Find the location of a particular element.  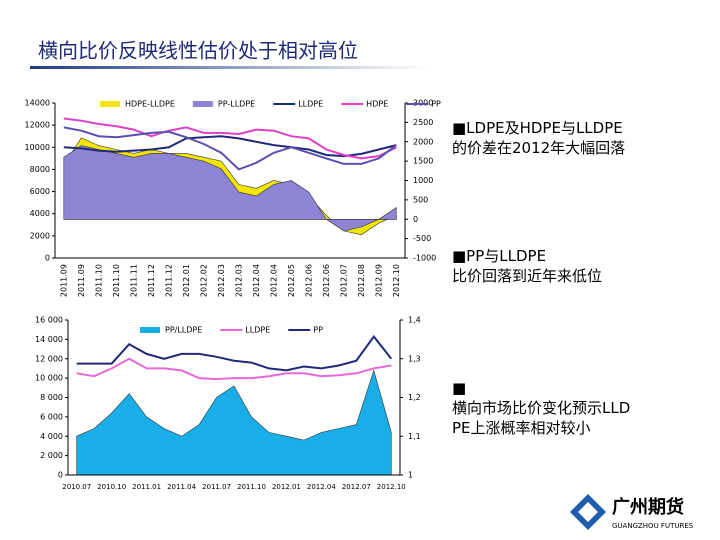

y2-tick-label: 1,3 is located at coordinates (414, 358).